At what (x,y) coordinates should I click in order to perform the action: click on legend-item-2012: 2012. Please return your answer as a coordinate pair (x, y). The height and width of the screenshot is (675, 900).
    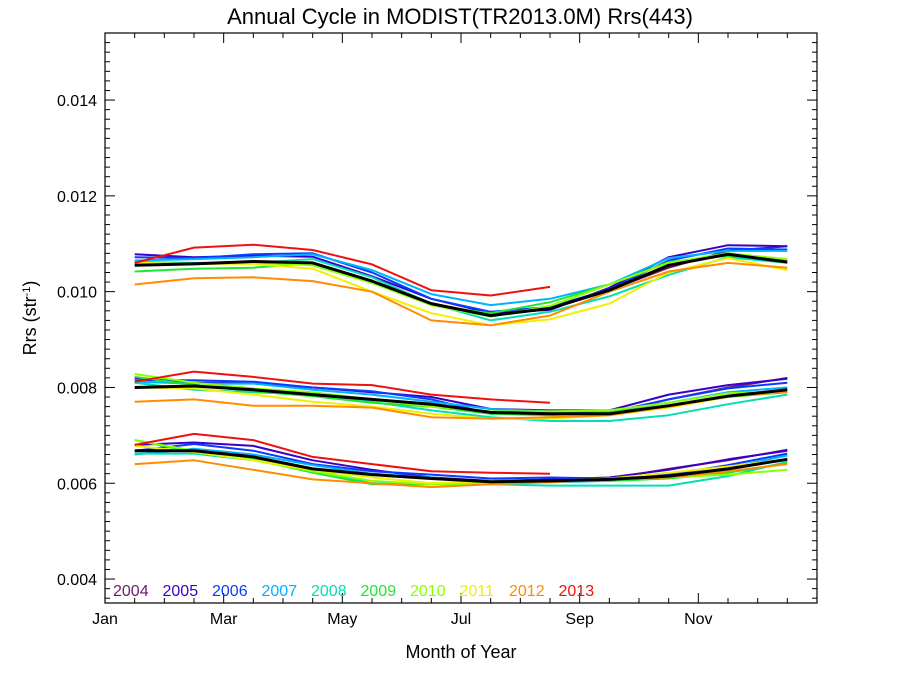
    Looking at the image, I should click on (527, 591).